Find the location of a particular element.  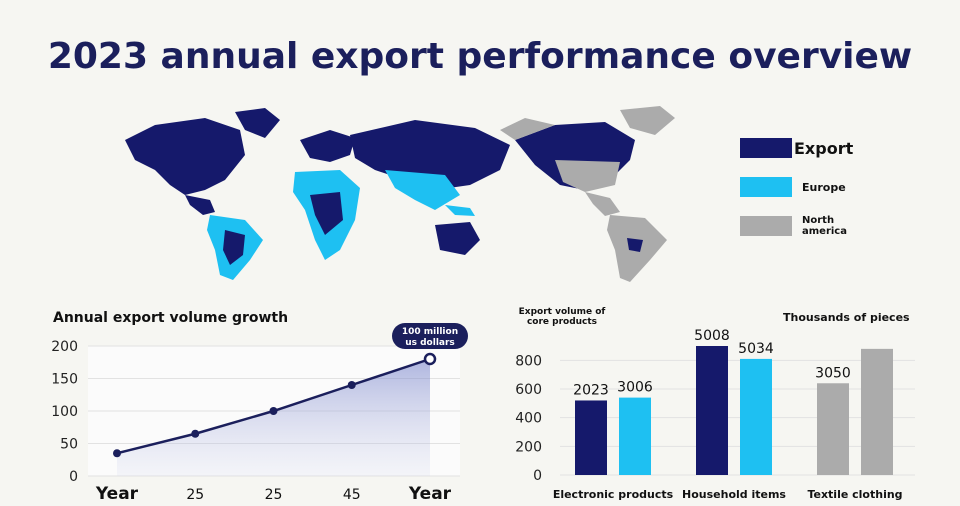

map-alaska-right is located at coordinates (527, 129).